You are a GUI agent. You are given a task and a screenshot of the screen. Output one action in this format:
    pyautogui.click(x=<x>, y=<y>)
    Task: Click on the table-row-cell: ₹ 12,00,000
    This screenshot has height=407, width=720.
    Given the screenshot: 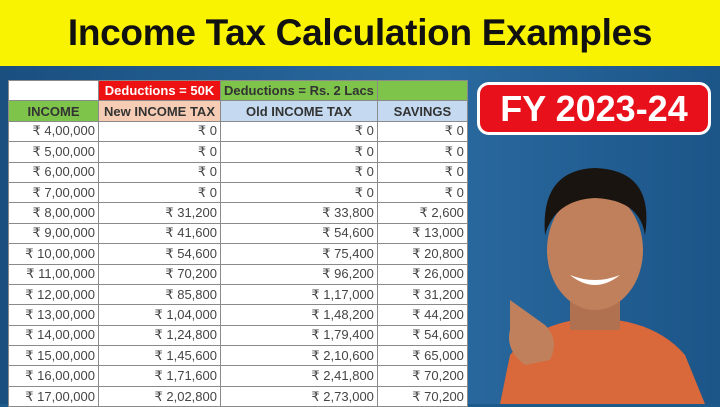 What is the action you would take?
    pyautogui.click(x=53, y=294)
    